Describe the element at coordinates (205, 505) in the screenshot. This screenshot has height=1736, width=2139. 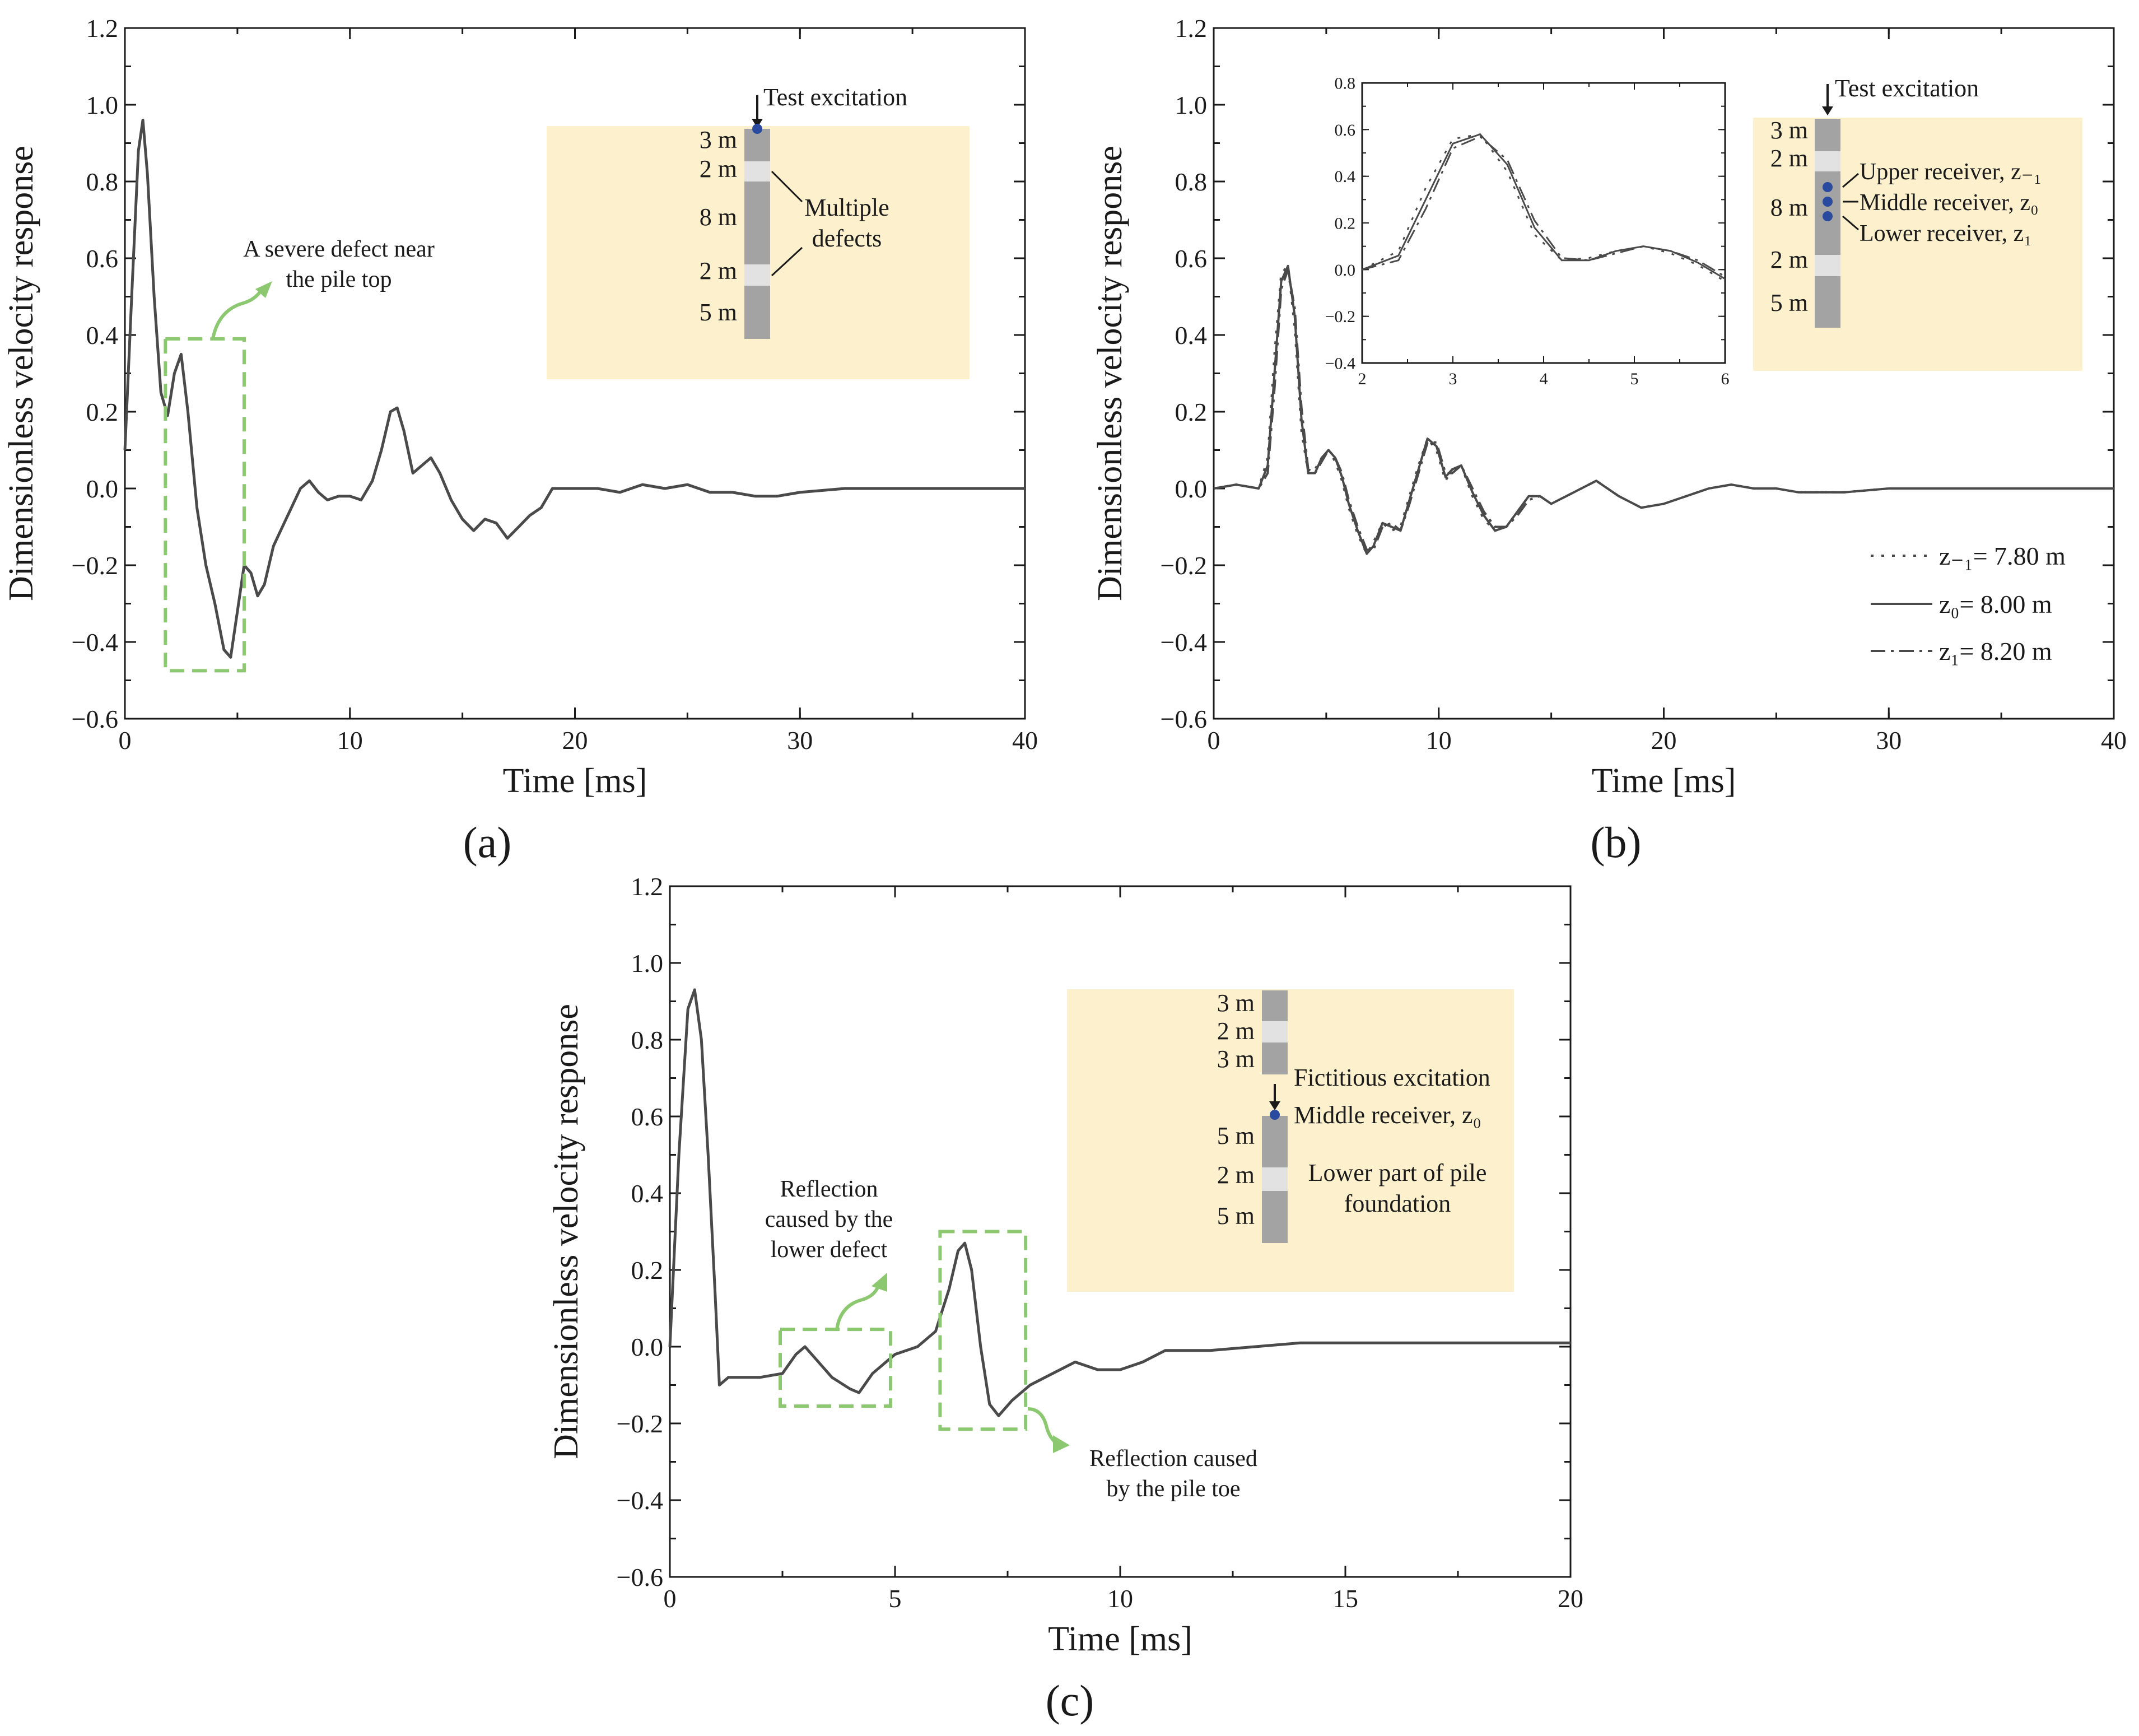
I see `defect-highlight-box` at that location.